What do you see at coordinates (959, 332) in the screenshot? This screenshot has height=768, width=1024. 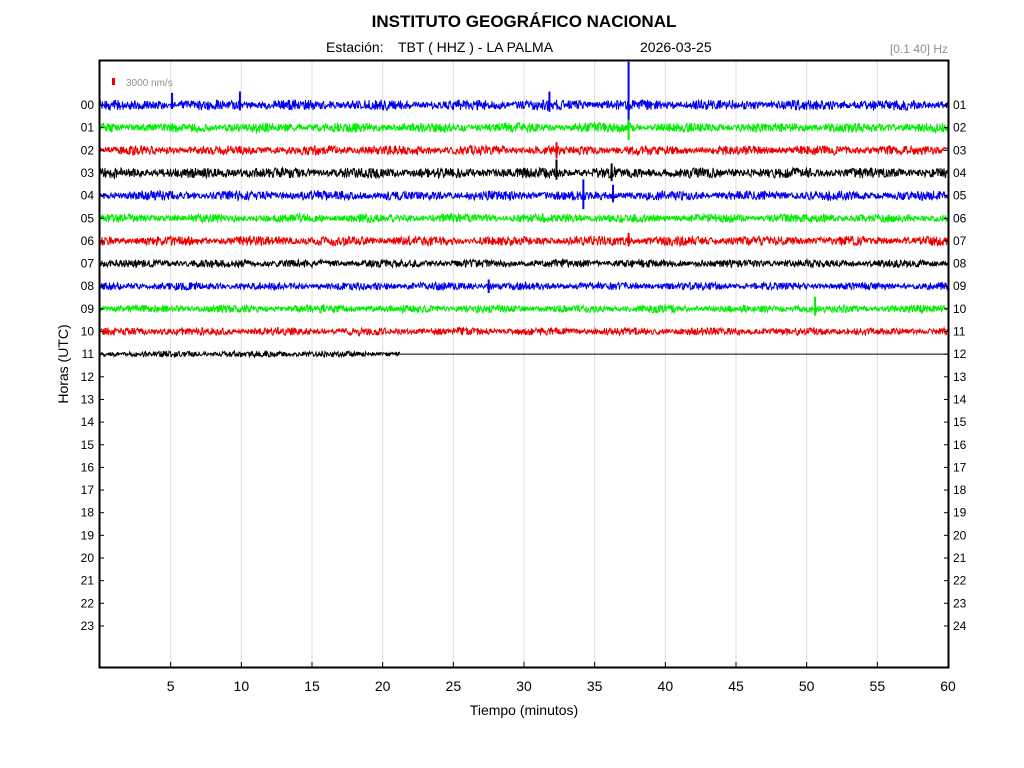 I see `hour-label-right: 11` at bounding box center [959, 332].